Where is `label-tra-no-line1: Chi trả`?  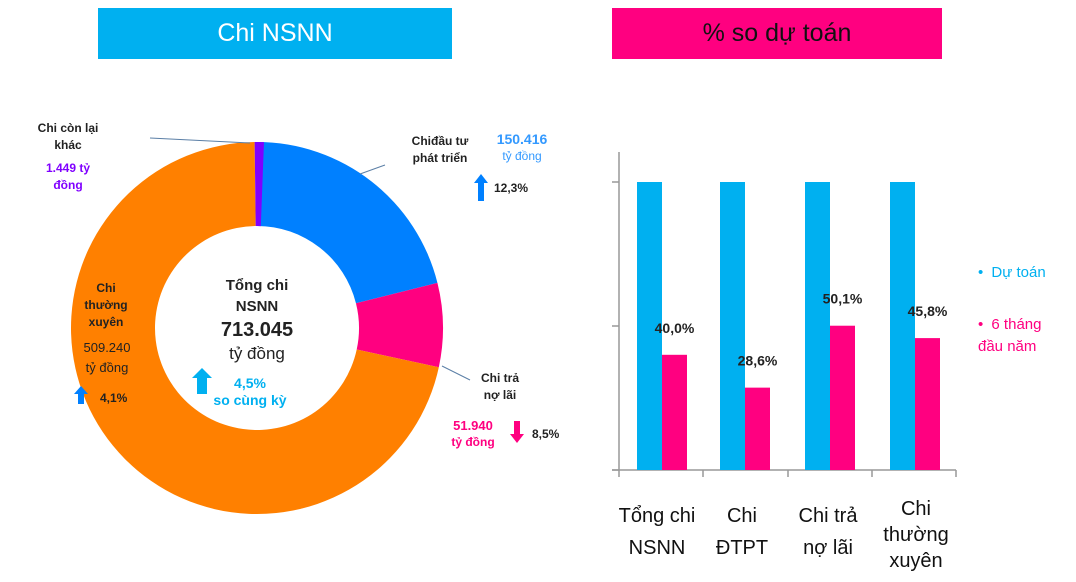 label-tra-no-line1: Chi trả is located at coordinates (499, 378).